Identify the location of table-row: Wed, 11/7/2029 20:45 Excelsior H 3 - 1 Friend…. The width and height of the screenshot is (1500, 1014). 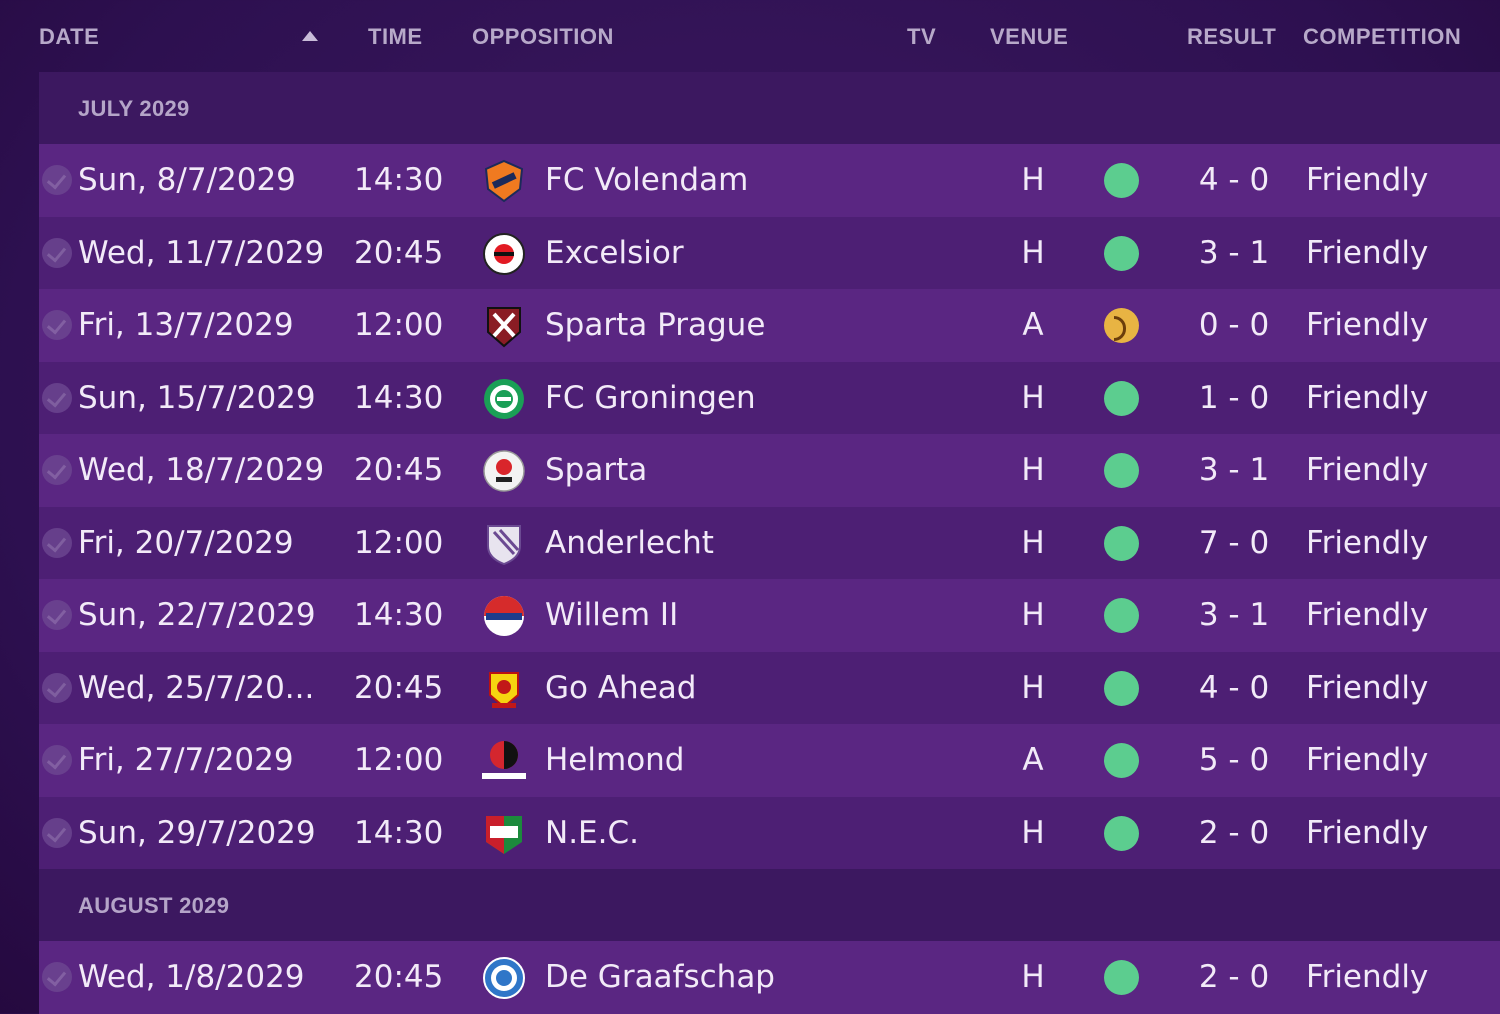
(769, 252).